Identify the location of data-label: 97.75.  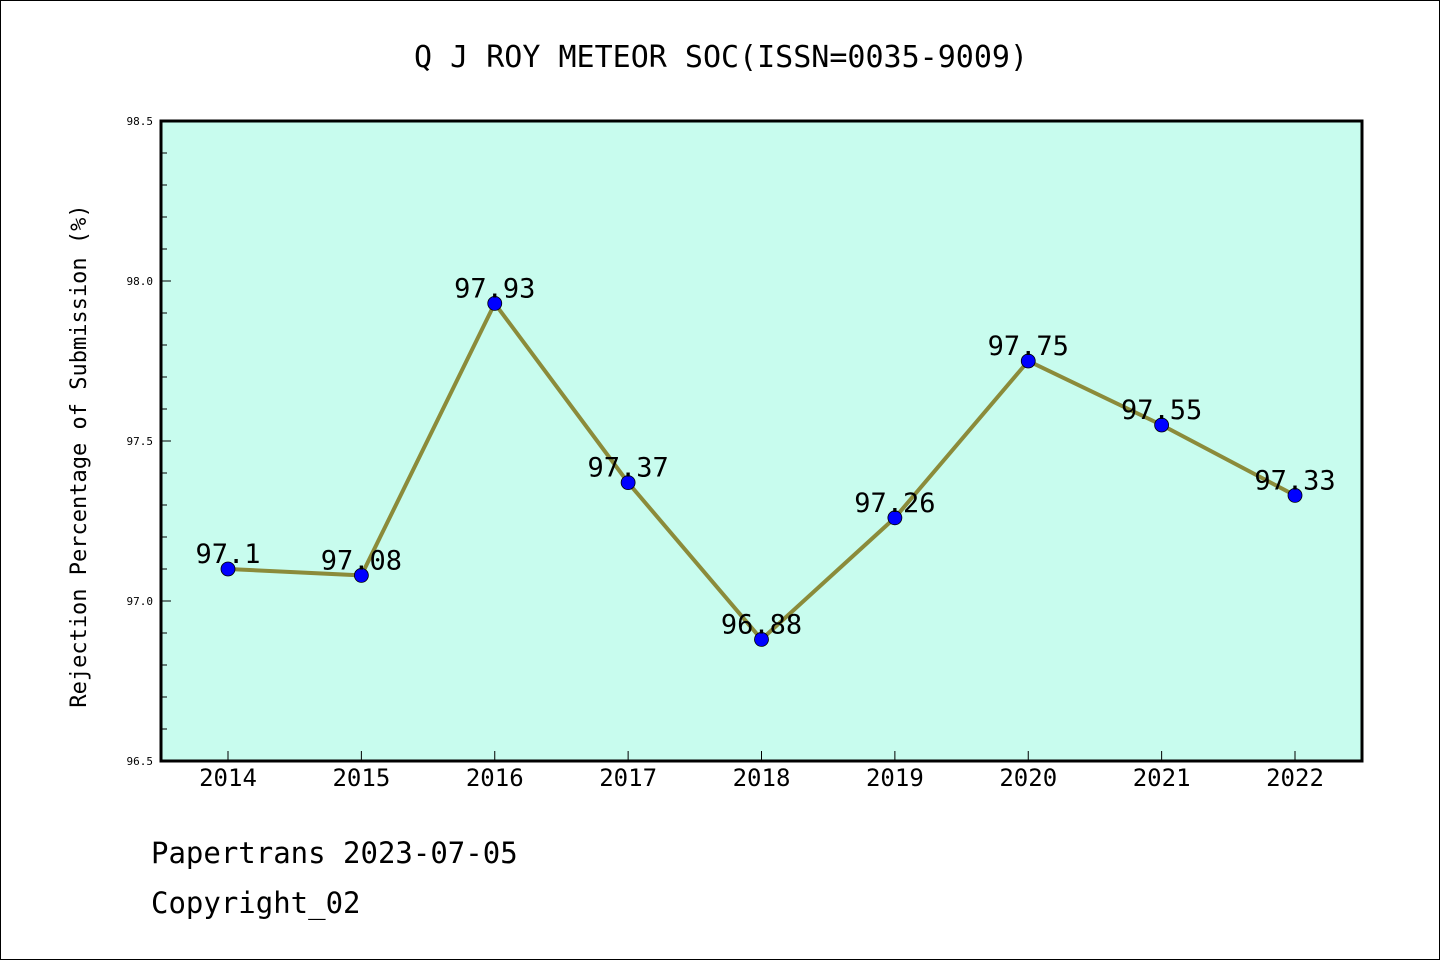
(1028, 346).